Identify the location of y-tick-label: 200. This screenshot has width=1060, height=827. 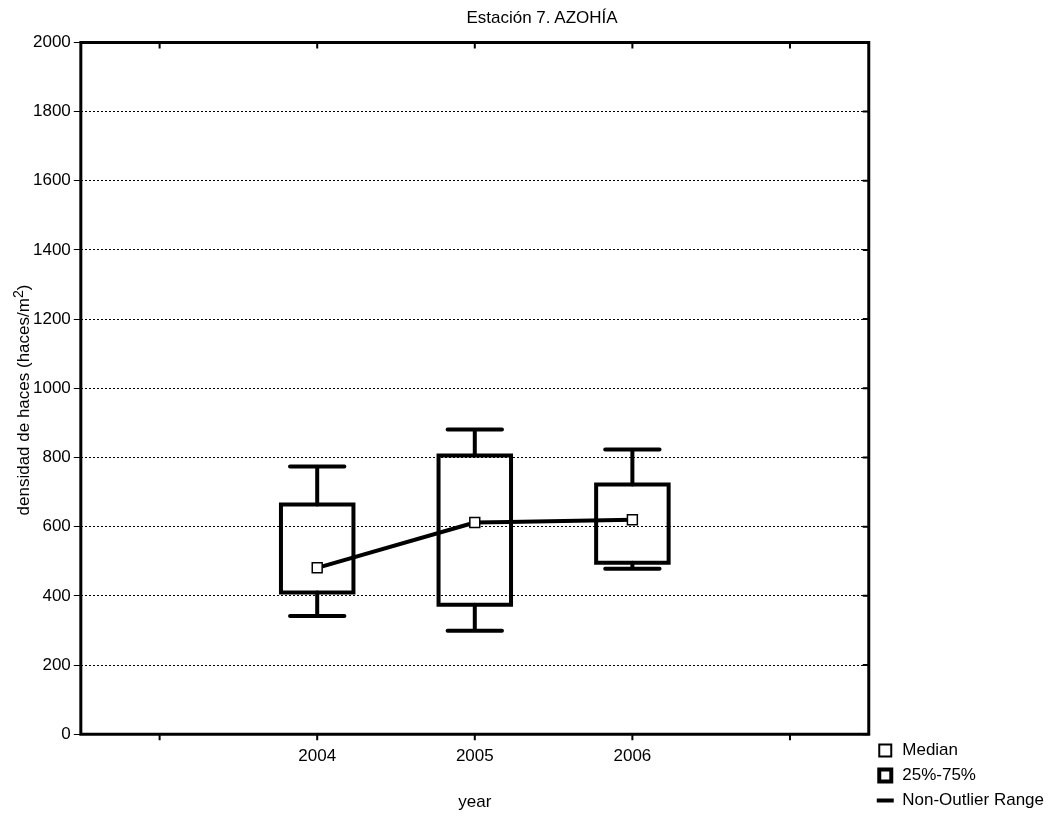
(56, 664).